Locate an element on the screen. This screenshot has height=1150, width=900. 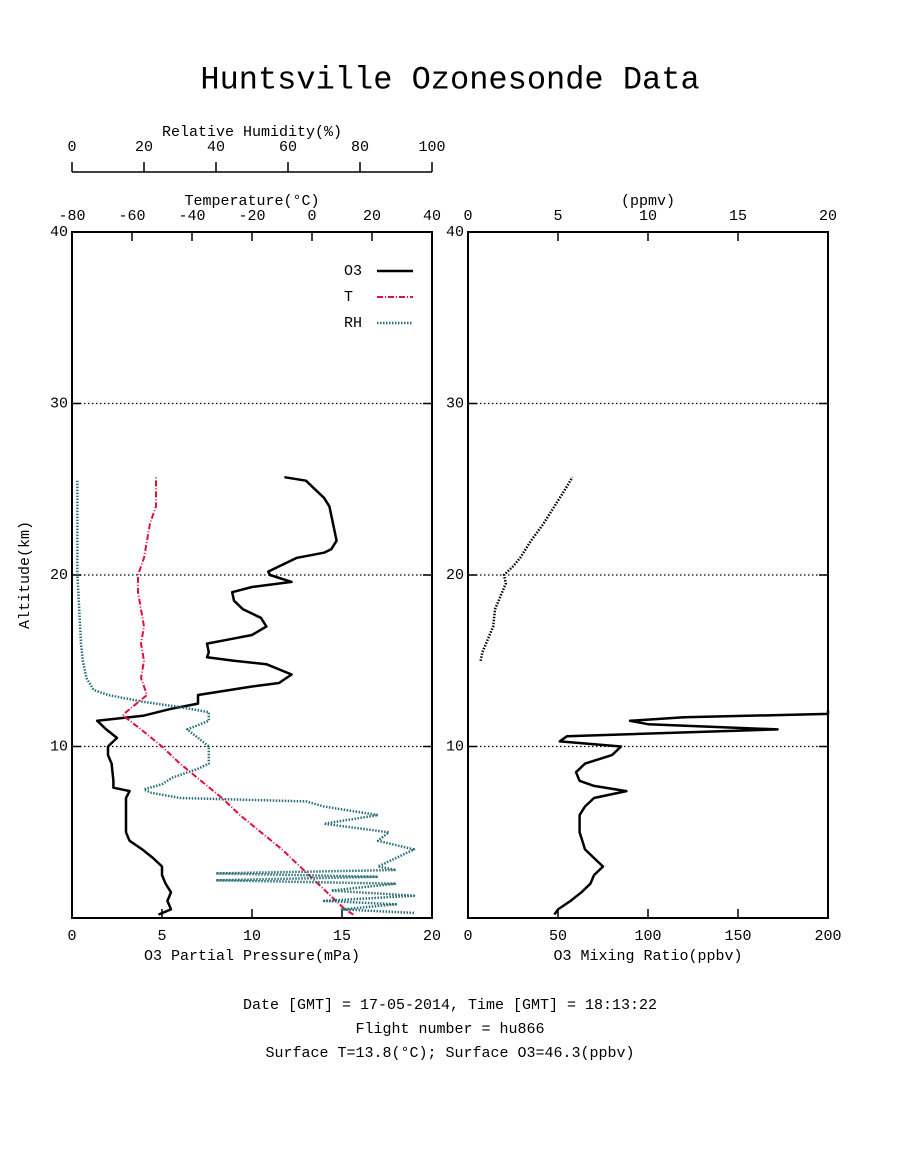
x2-axis-label: (ppmv) is located at coordinates (648, 201).